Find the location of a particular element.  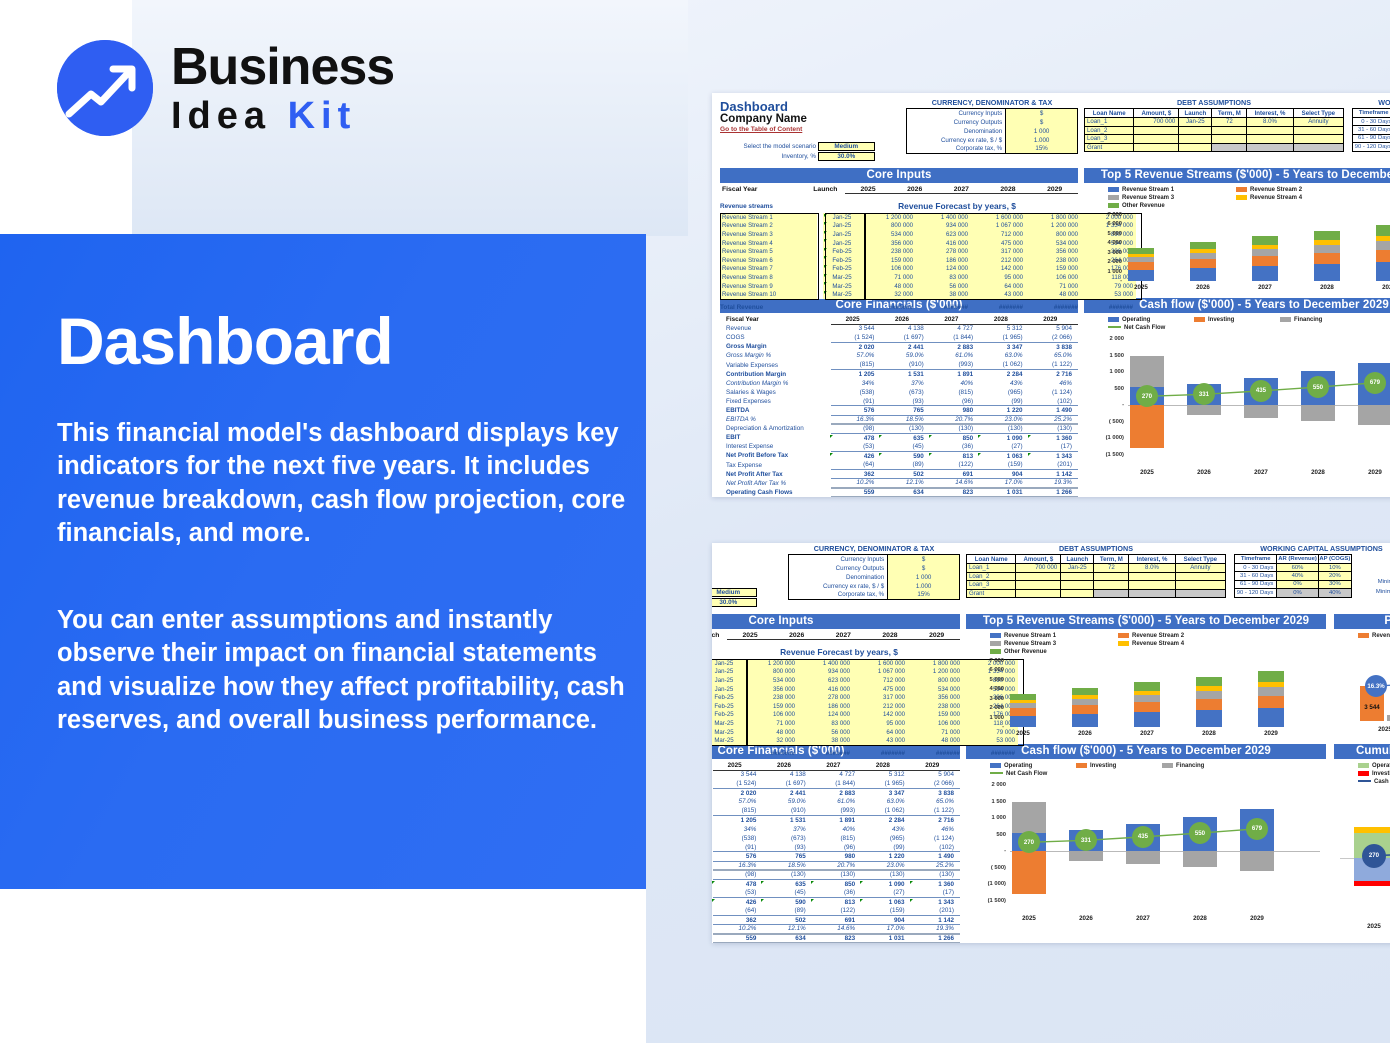

revenue-stream-value: 712 000 is located at coordinates (998, 234).